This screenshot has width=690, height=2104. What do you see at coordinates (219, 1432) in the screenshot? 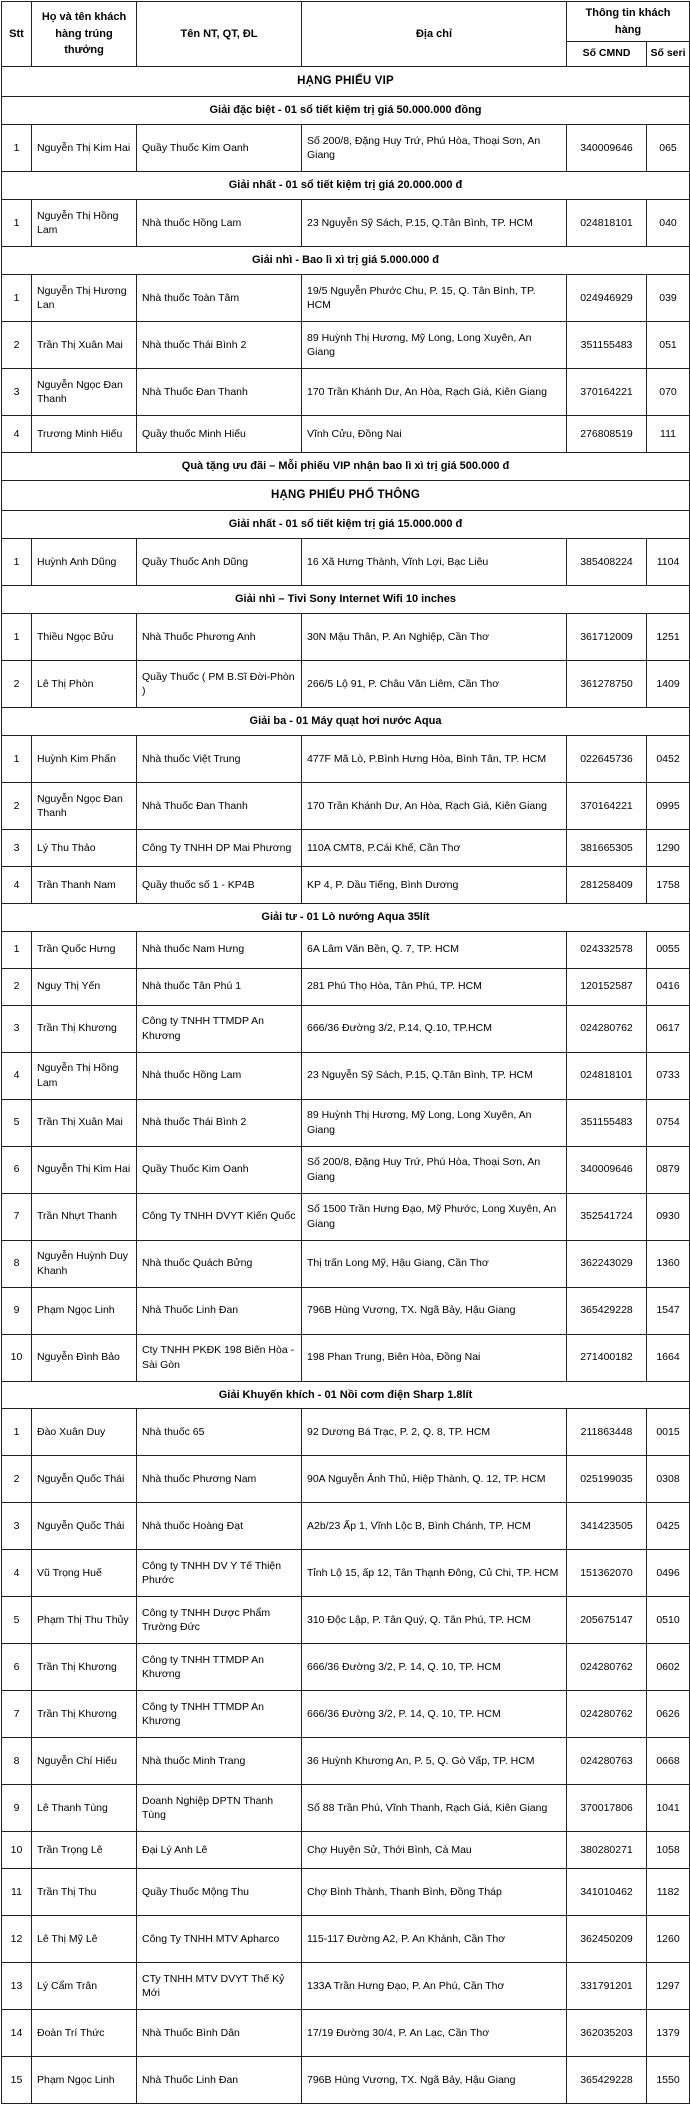
I see `row-store-name: Nhà thuốc 65` at bounding box center [219, 1432].